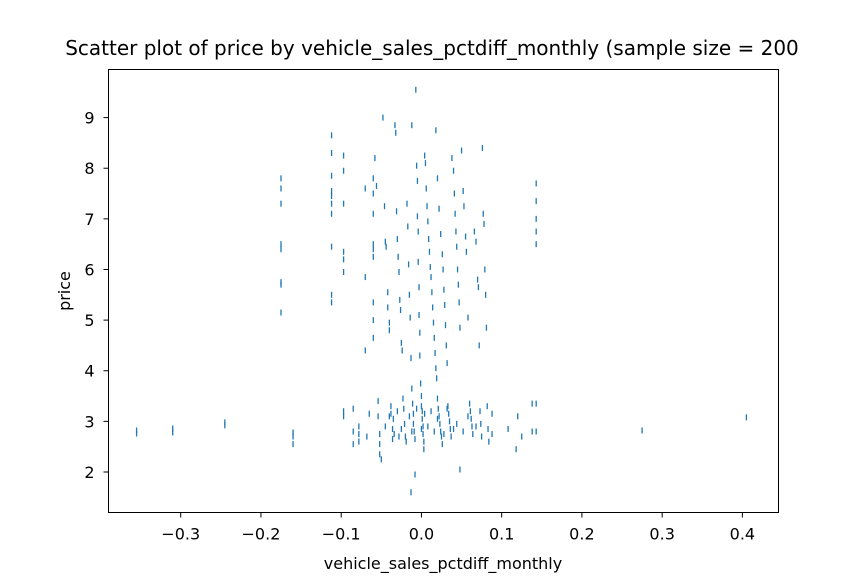 The width and height of the screenshot is (864, 576). What do you see at coordinates (742, 534) in the screenshot?
I see `x-tick-label: 0.4` at bounding box center [742, 534].